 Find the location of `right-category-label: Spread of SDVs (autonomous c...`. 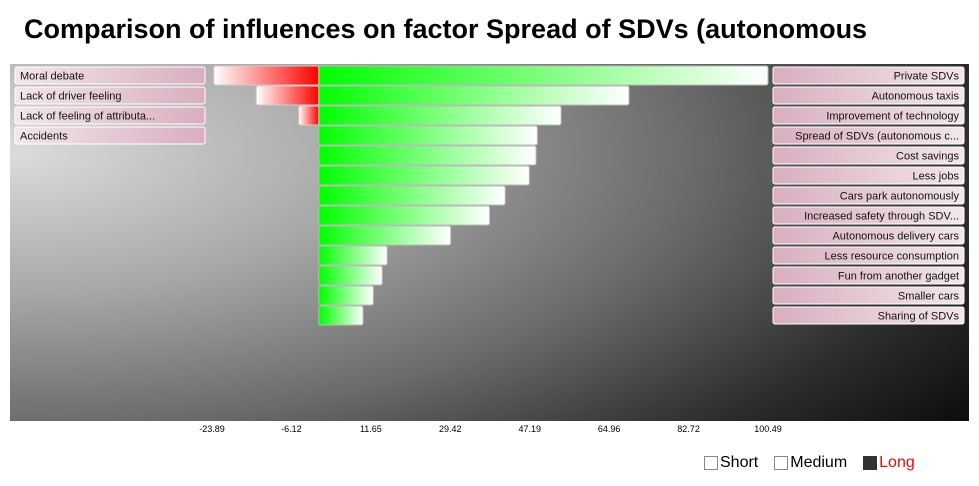

right-category-label: Spread of SDVs (autonomous c... is located at coordinates (868, 135).